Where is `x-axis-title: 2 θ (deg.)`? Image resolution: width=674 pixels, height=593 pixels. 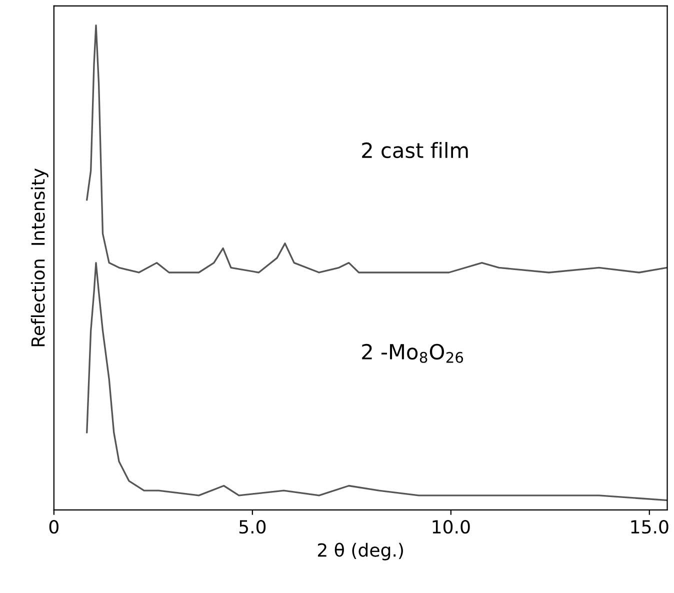
x-axis-title: 2 θ (deg.) is located at coordinates (360, 551).